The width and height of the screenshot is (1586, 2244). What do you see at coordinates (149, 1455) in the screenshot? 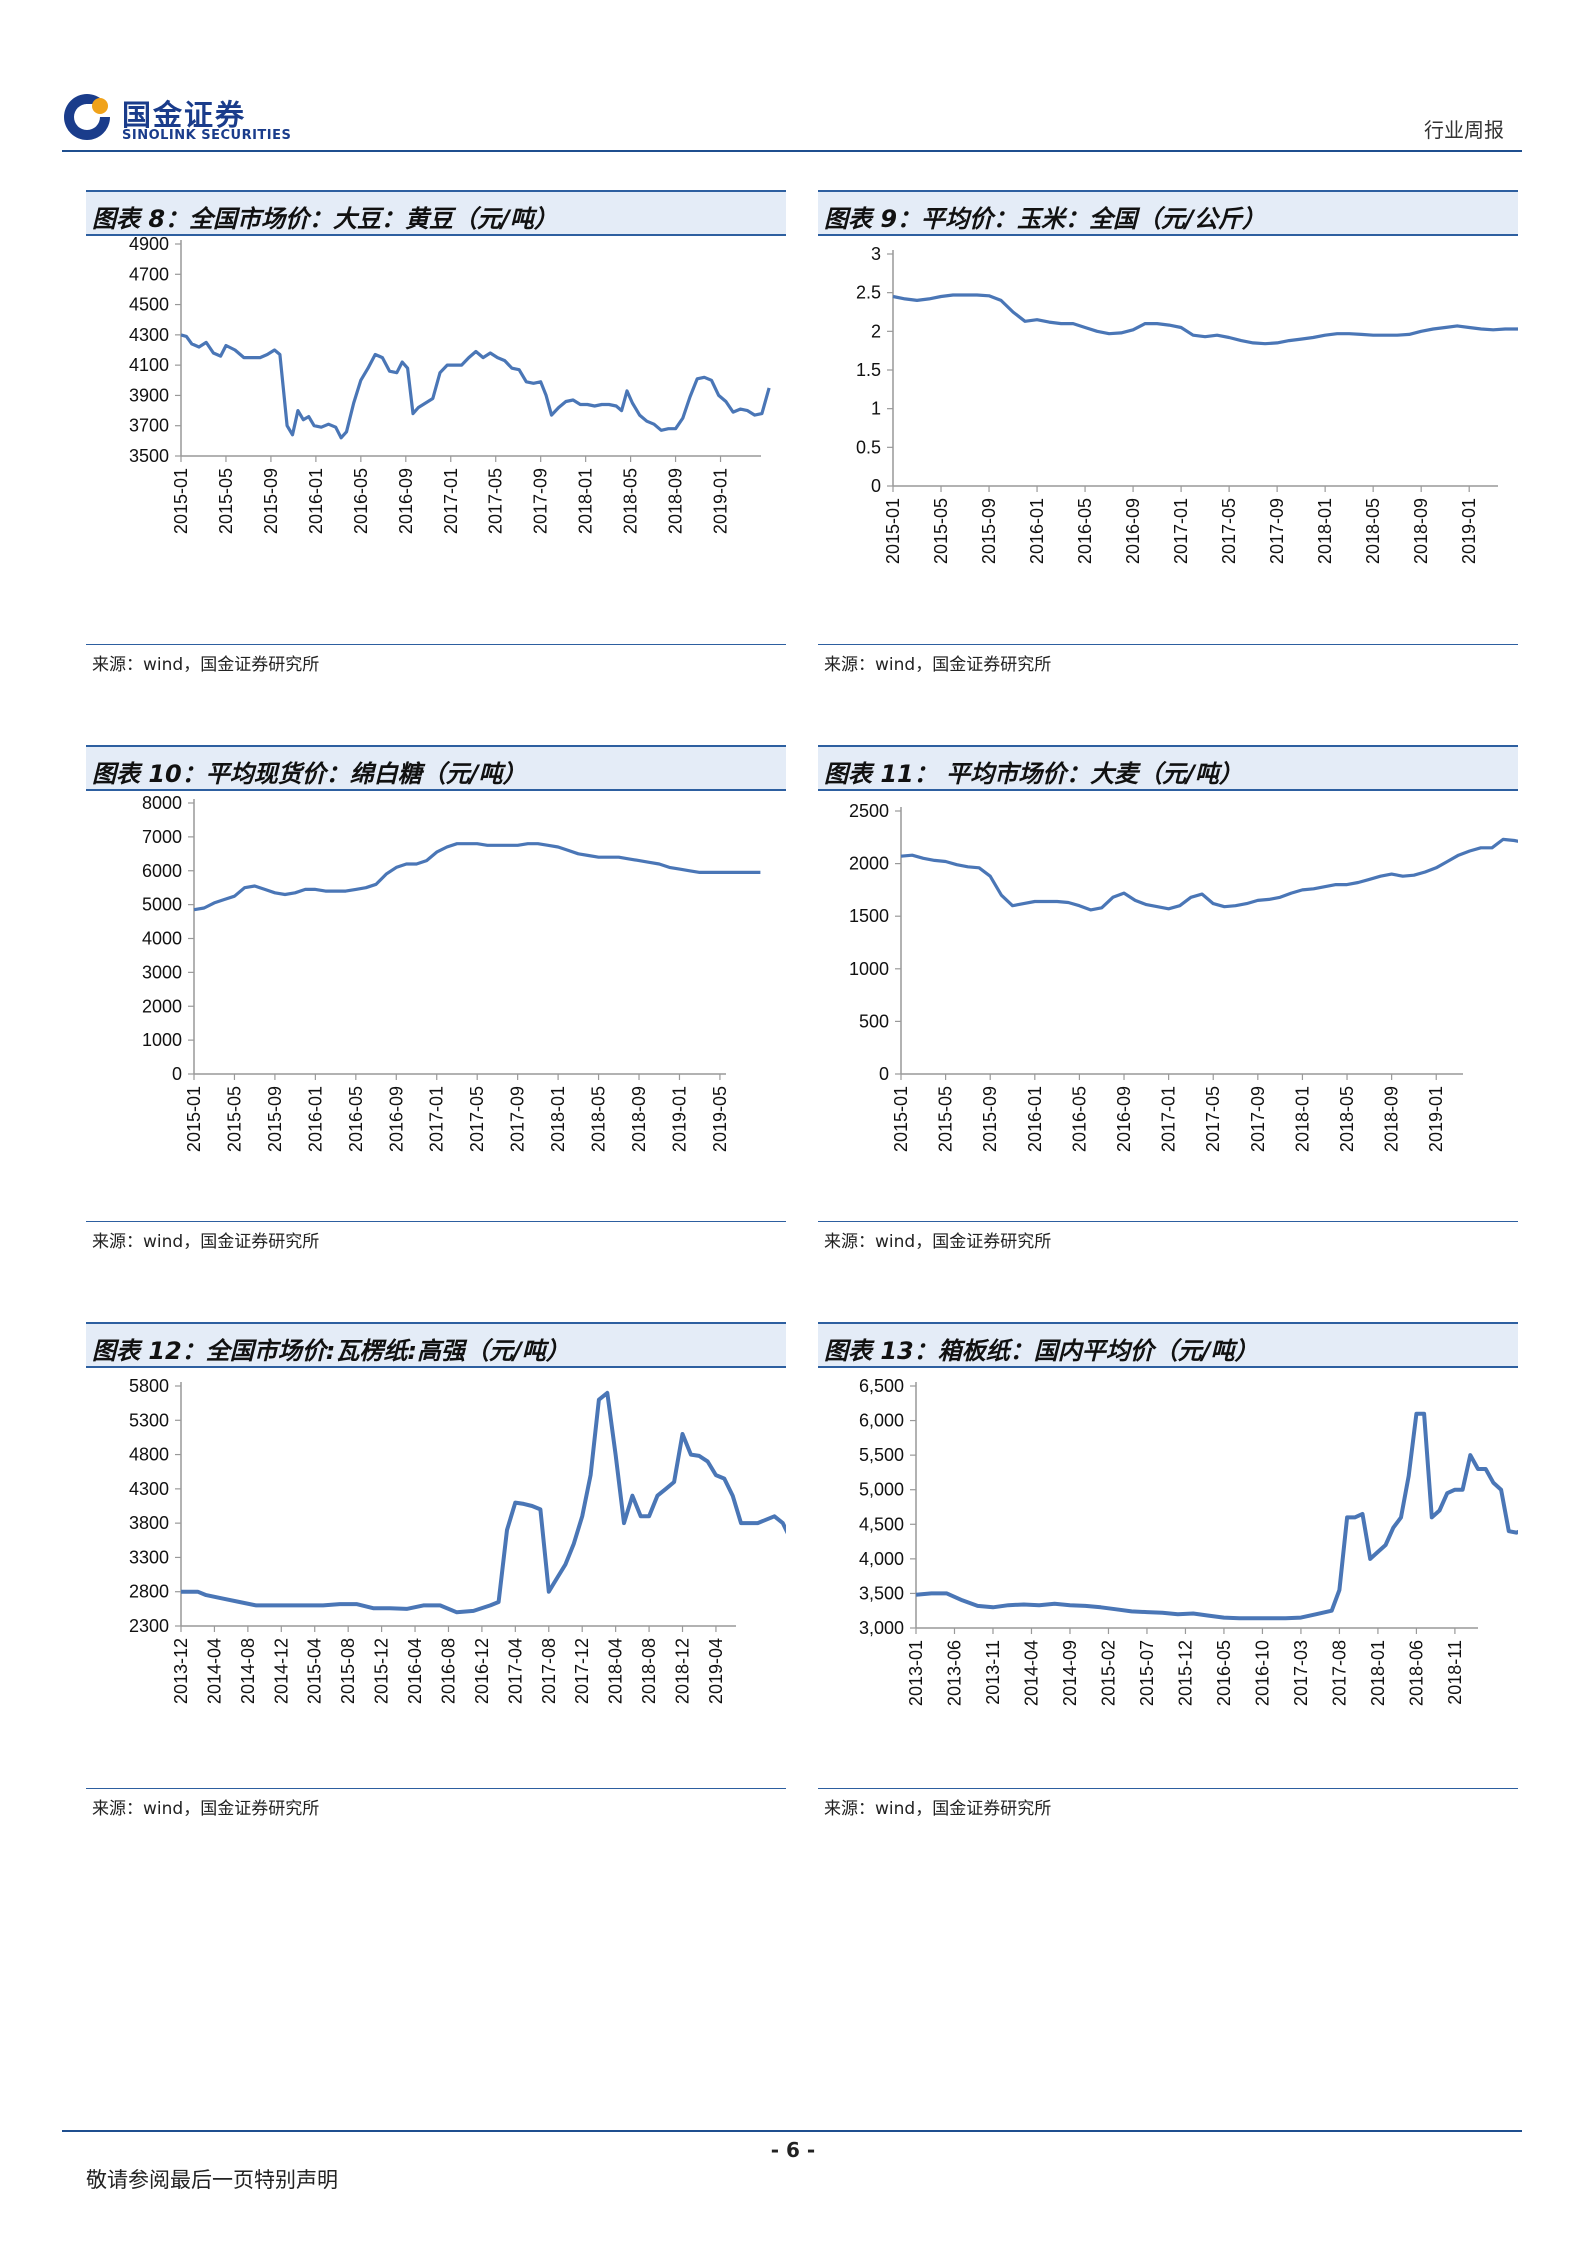
I see `y-tick-label: 4800` at bounding box center [149, 1455].